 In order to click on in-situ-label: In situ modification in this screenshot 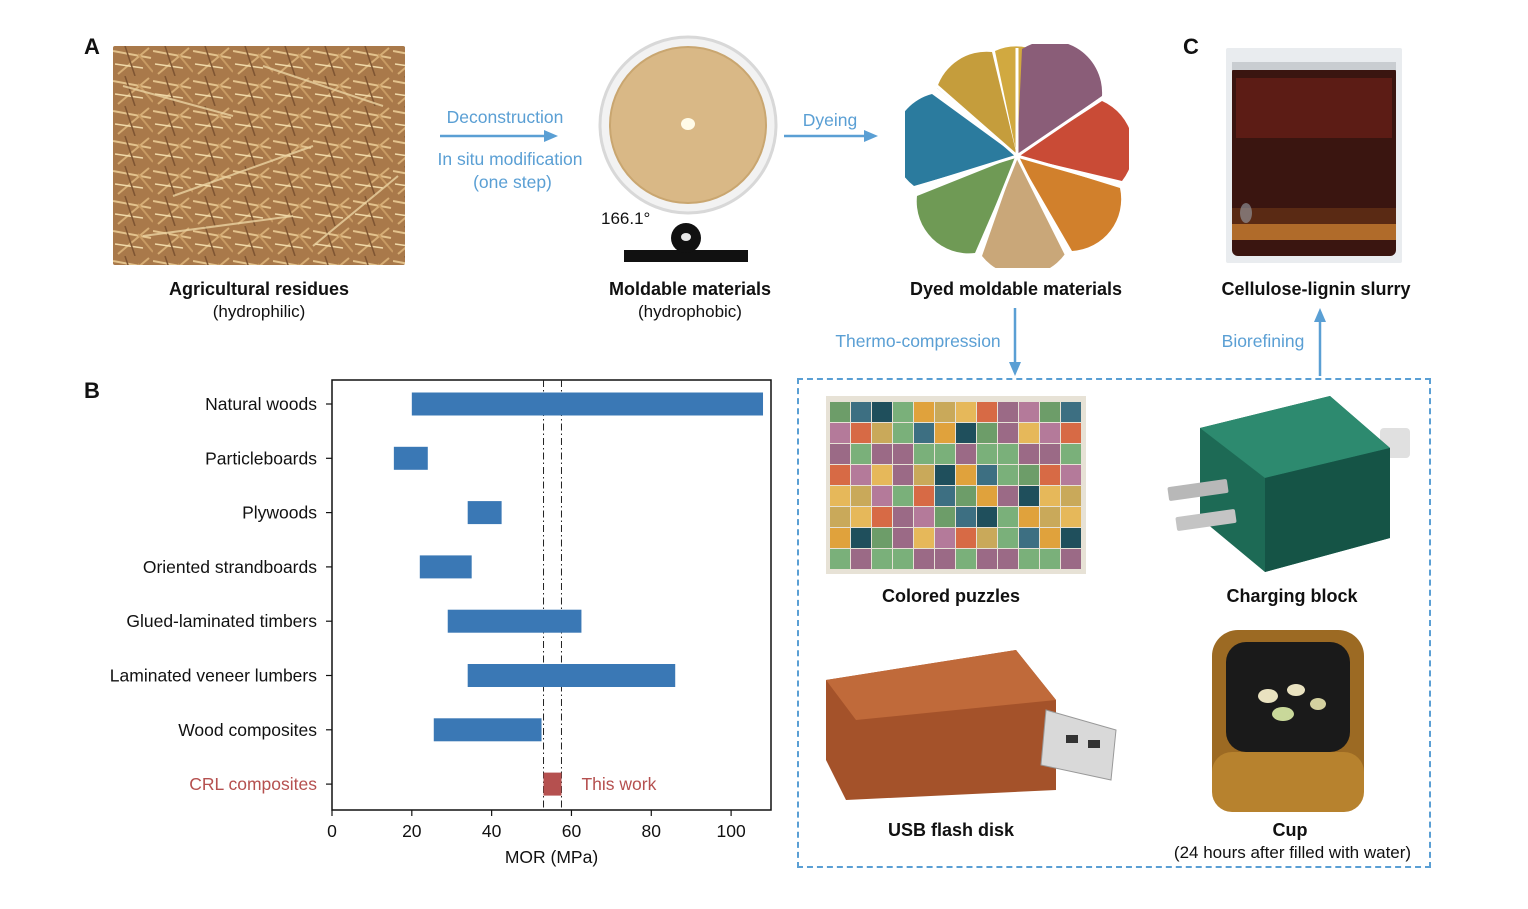, I will do `click(510, 159)`.